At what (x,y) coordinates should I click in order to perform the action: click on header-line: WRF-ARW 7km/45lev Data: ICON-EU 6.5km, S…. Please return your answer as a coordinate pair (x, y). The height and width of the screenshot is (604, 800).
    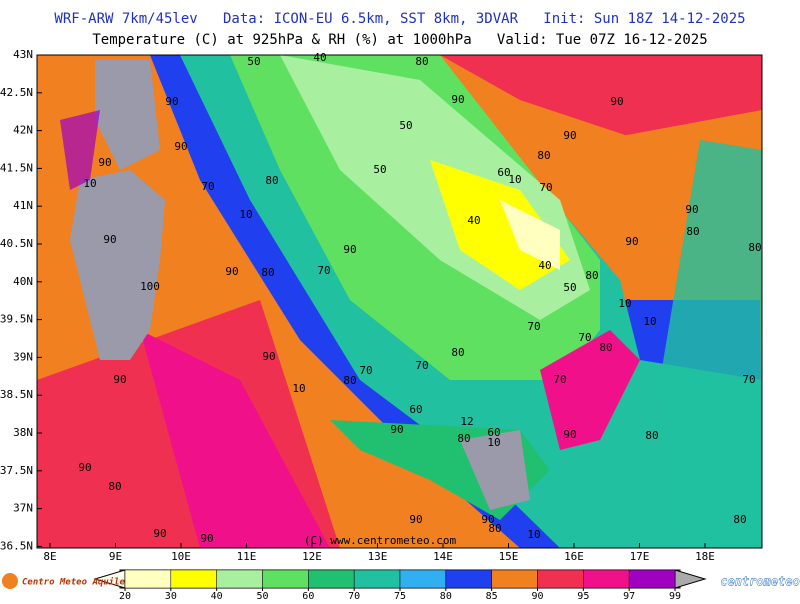
    Looking at the image, I should click on (399, 19).